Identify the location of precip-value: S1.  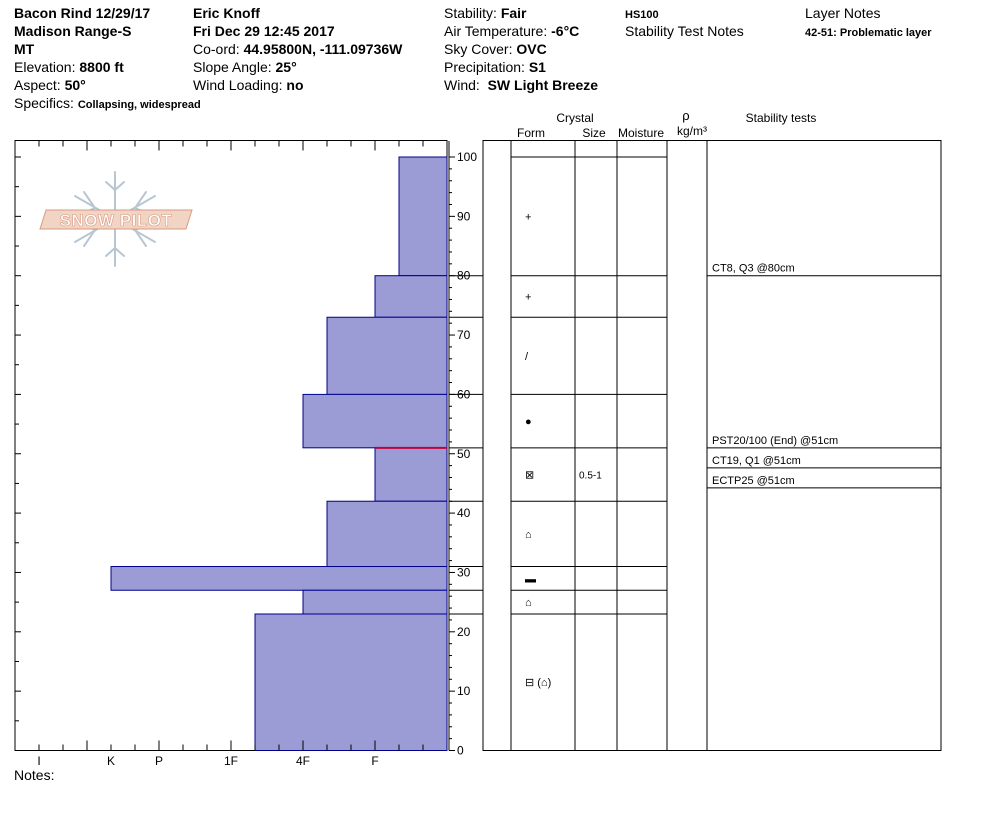
(537, 67).